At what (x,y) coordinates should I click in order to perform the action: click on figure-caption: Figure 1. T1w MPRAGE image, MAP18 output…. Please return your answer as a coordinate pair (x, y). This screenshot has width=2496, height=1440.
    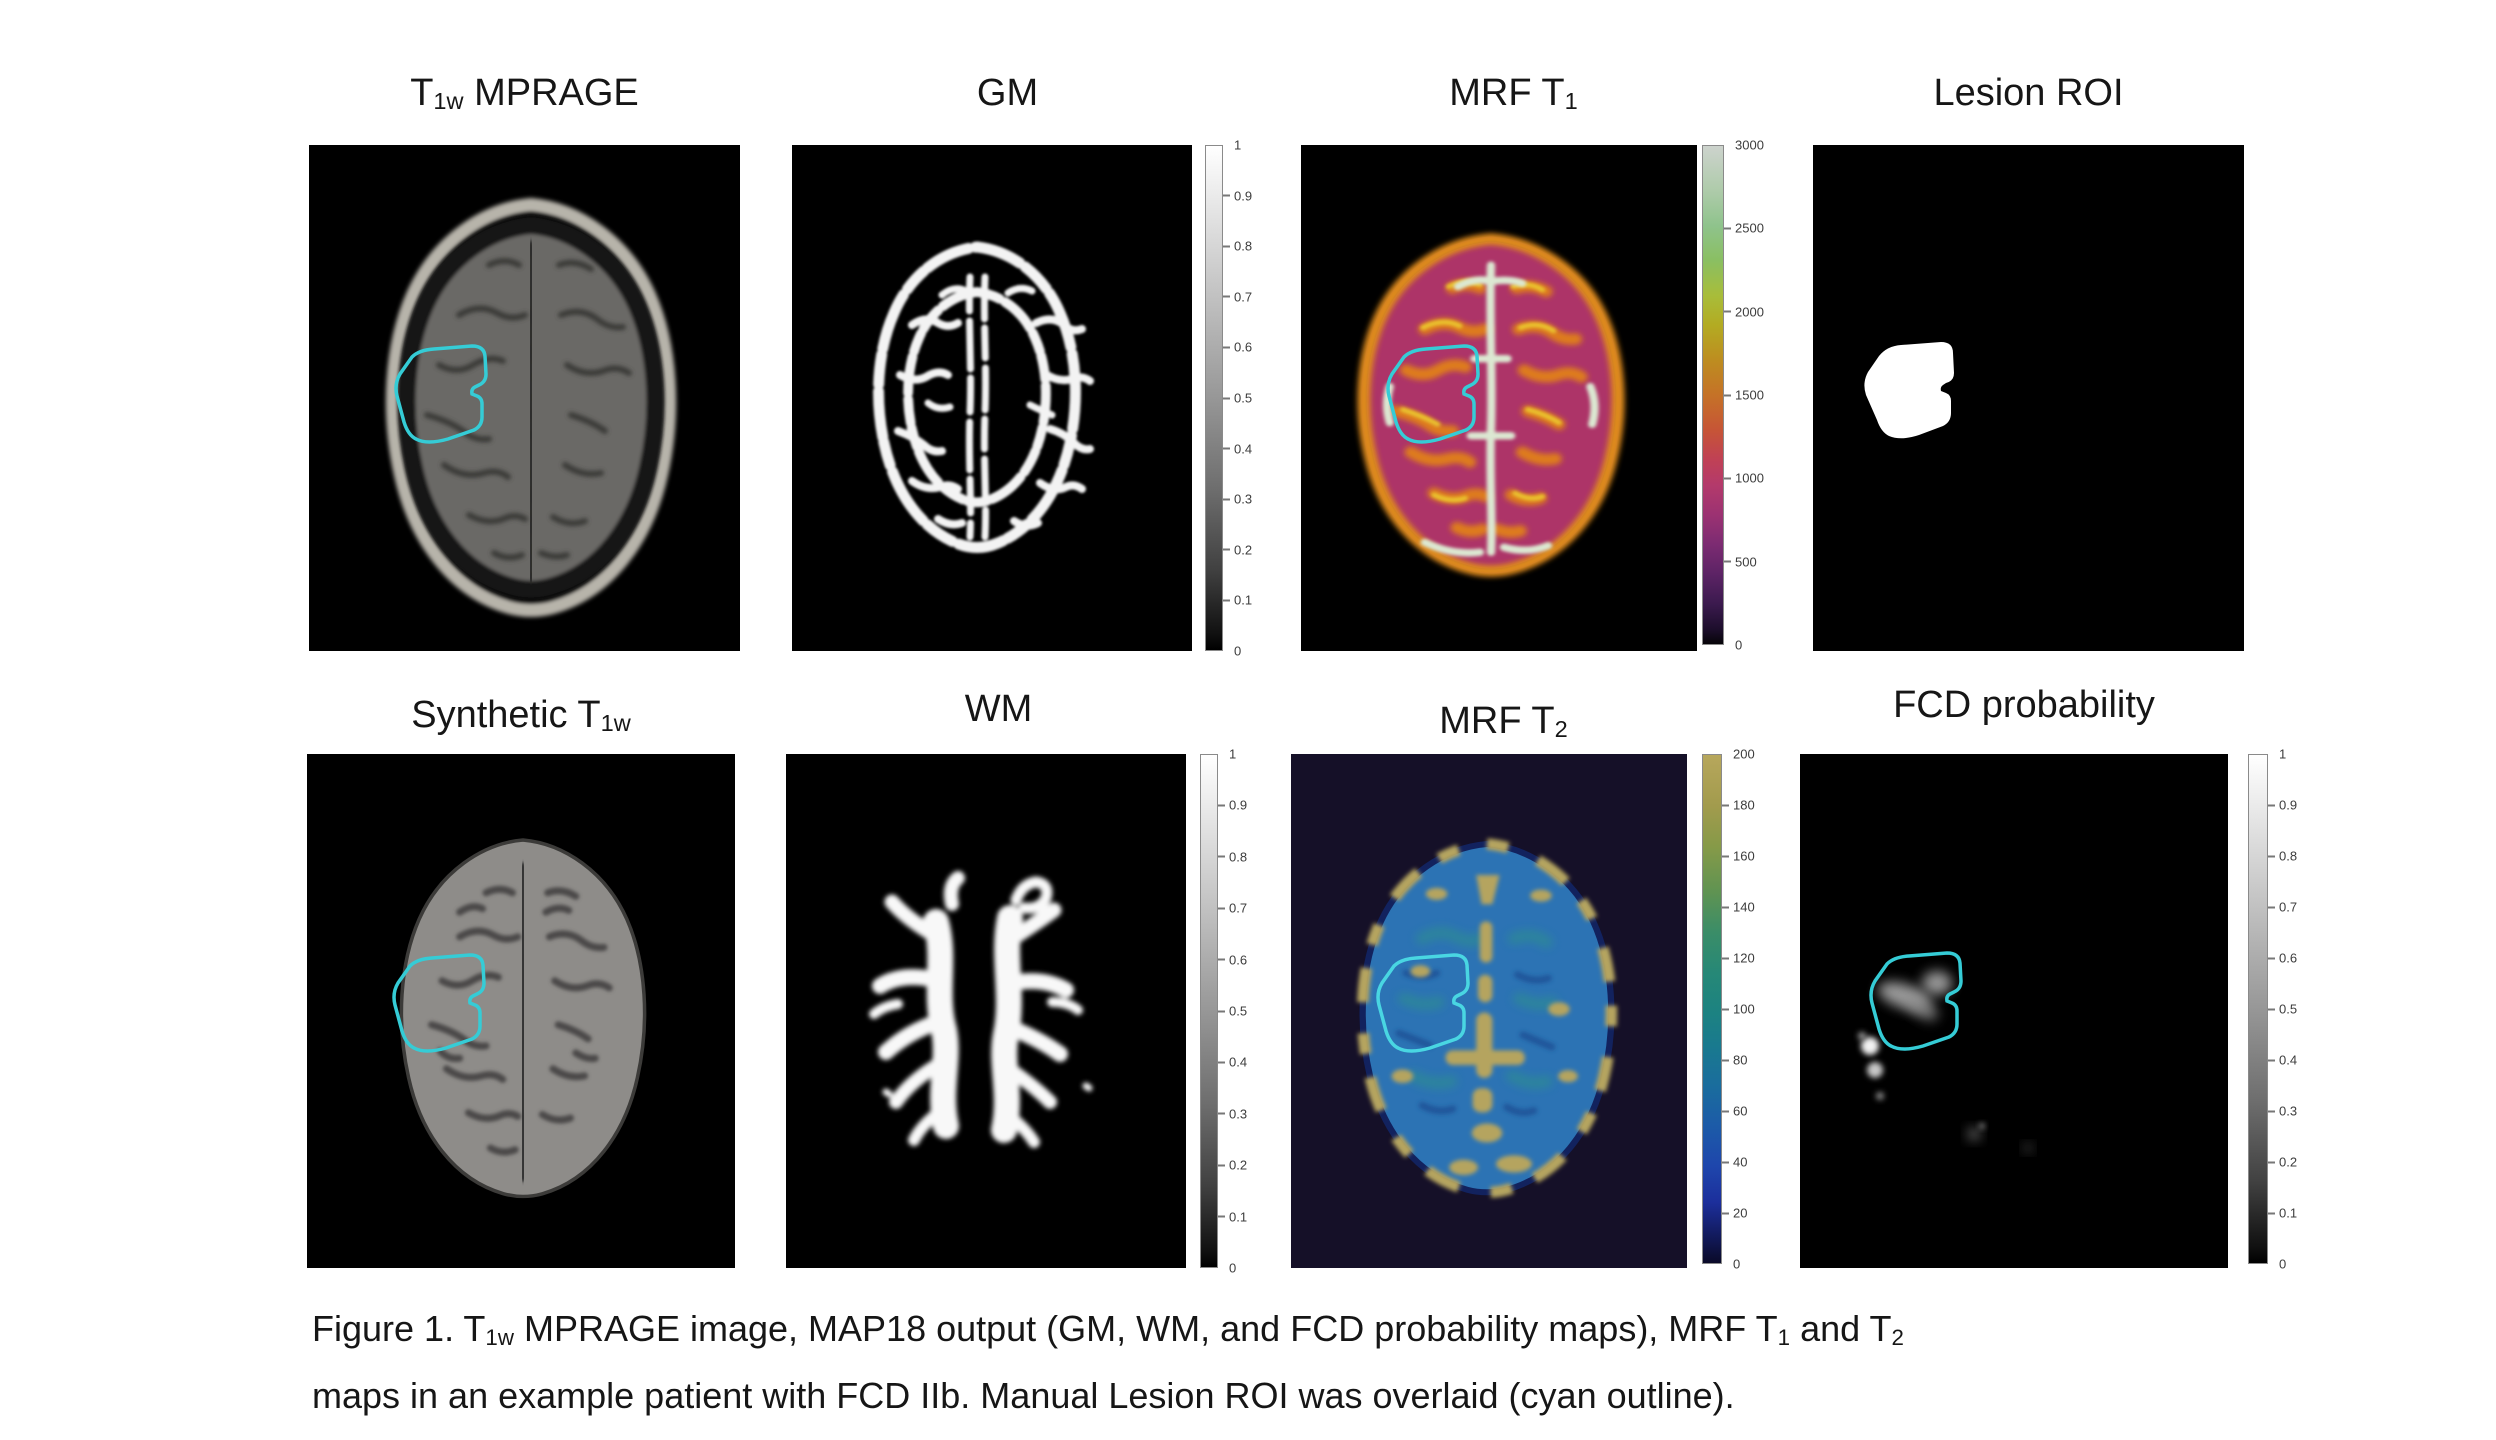
    Looking at the image, I should click on (1207, 1362).